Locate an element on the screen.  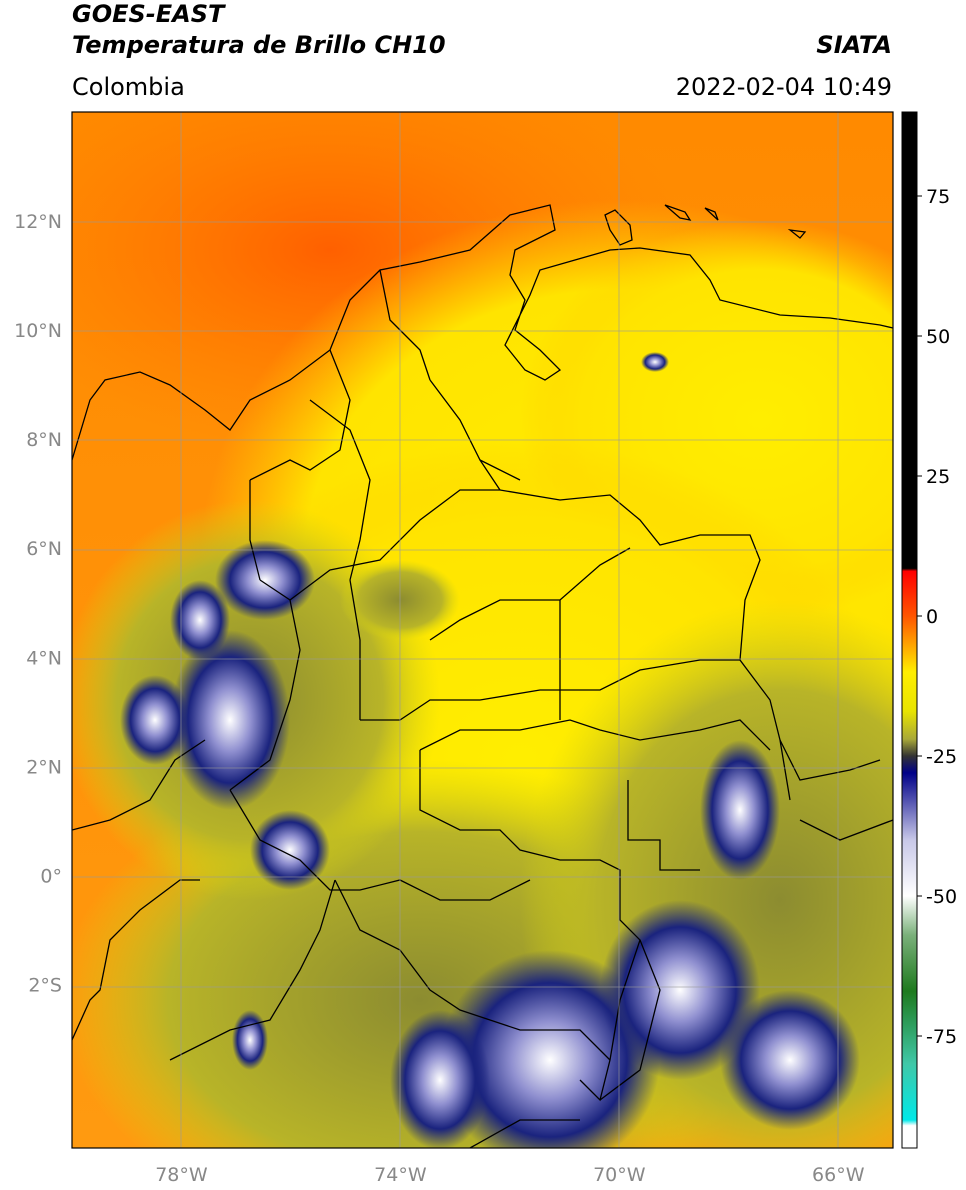
lon-tick-label: 66°W is located at coordinates (838, 1175).